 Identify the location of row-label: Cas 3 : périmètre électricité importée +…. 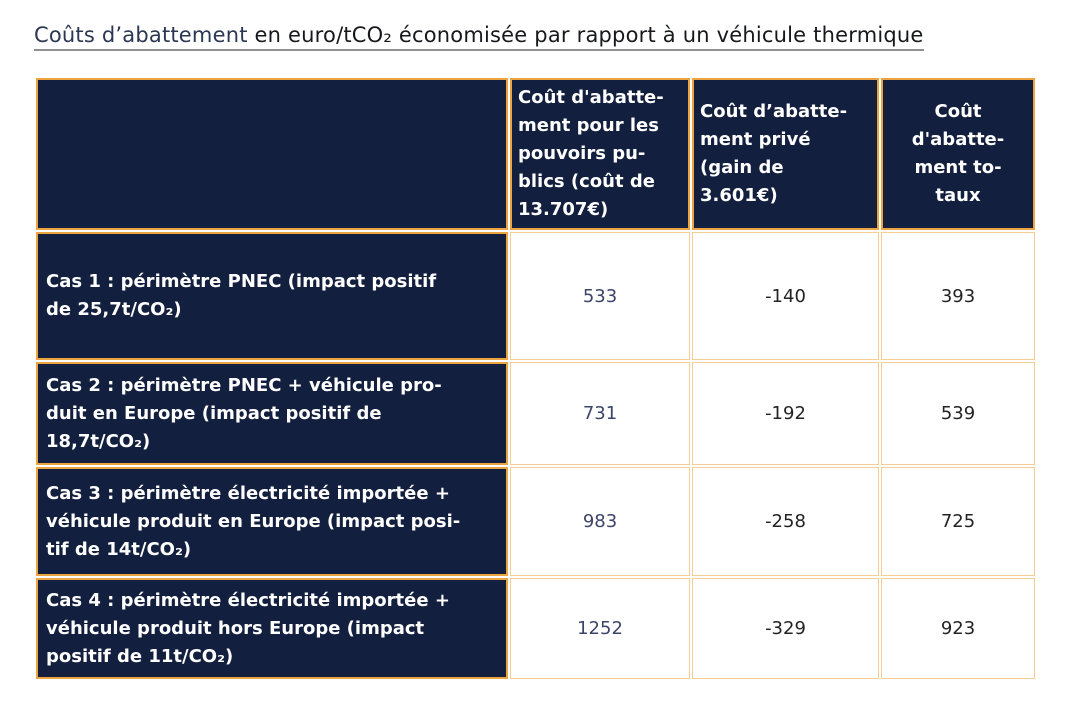
(272, 522).